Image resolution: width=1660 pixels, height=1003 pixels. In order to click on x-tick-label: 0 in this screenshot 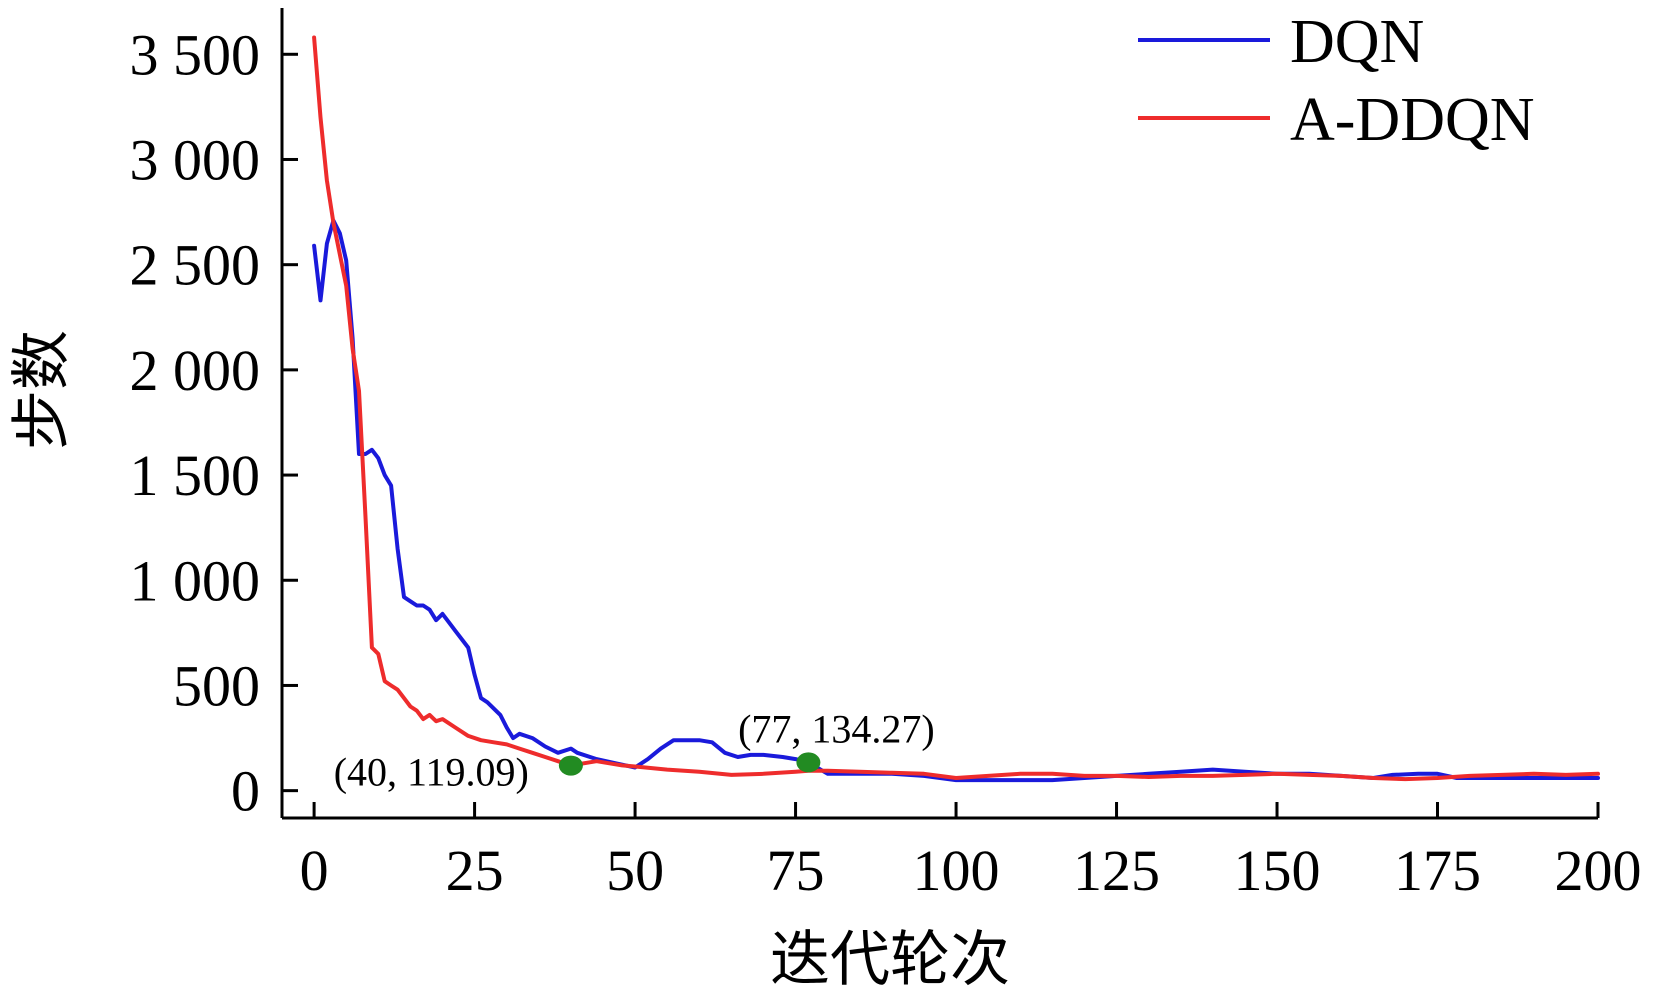, I will do `click(314, 870)`.